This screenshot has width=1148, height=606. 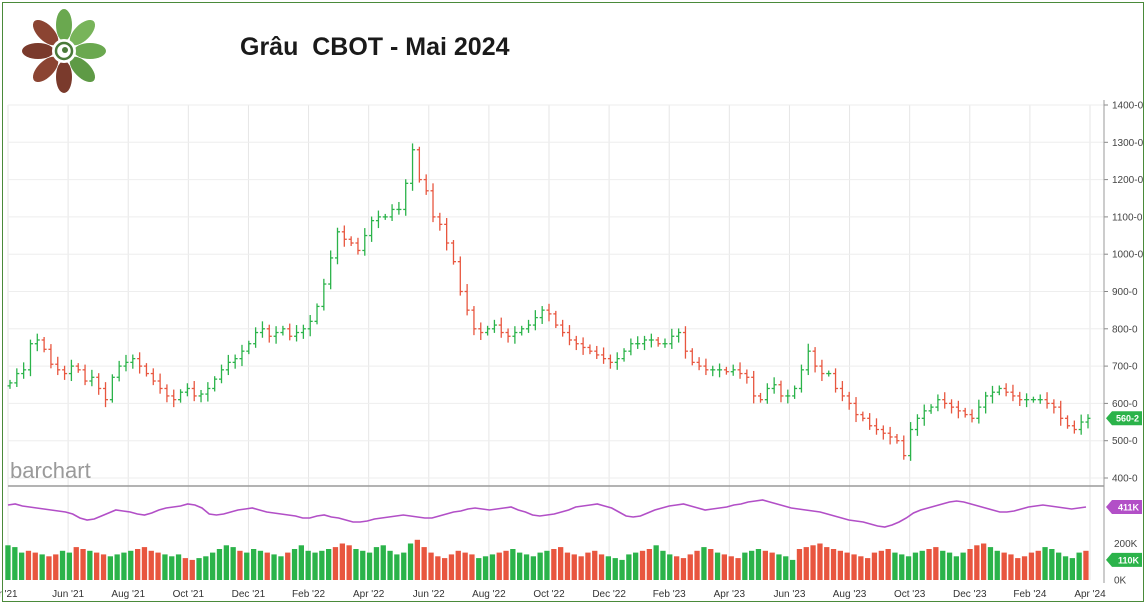 What do you see at coordinates (1125, 329) in the screenshot?
I see `y-tick-label: 800-0` at bounding box center [1125, 329].